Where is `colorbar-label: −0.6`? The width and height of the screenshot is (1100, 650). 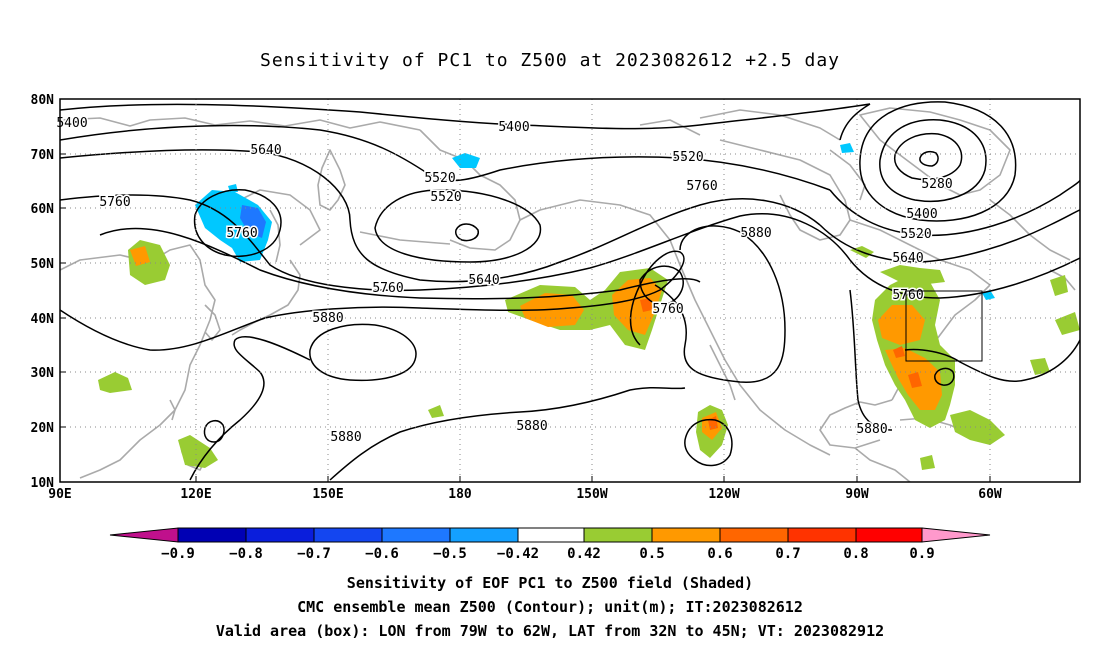 colorbar-label: −0.6 is located at coordinates (382, 554).